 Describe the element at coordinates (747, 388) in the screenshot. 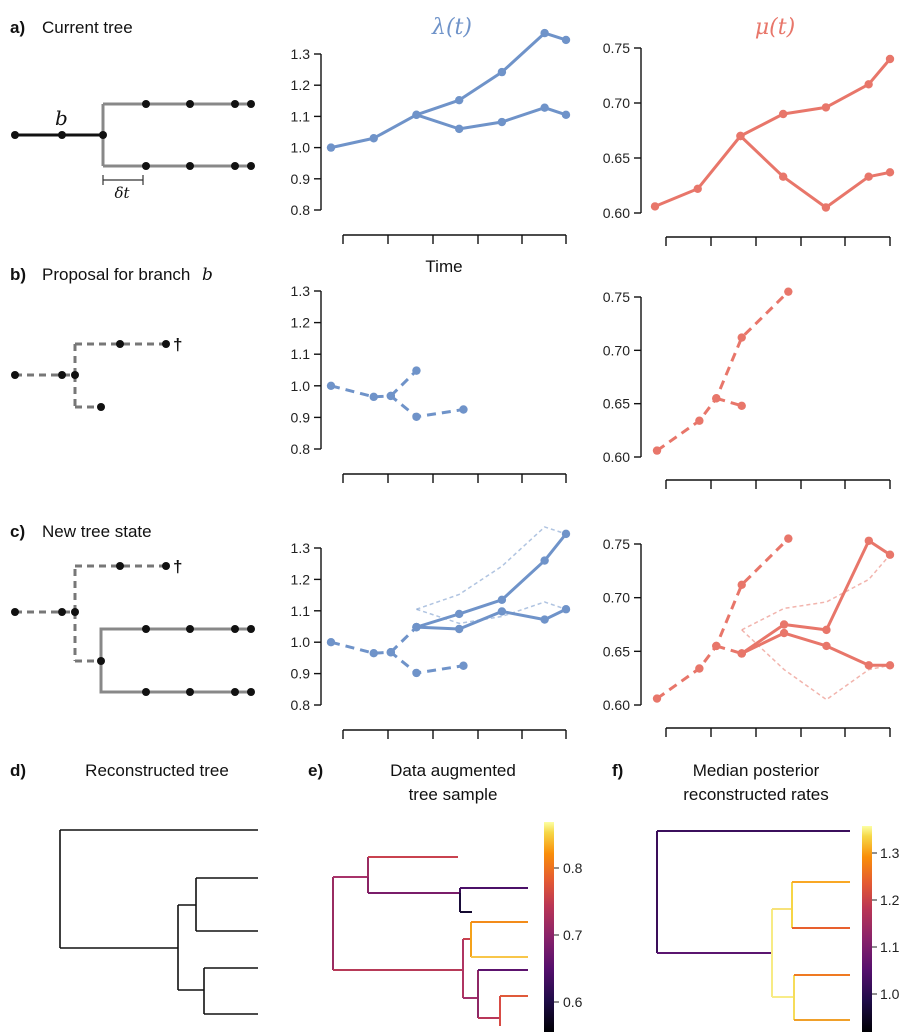

I see `chart-b-mu: 0.60 0.65 0.70 0.75` at that location.